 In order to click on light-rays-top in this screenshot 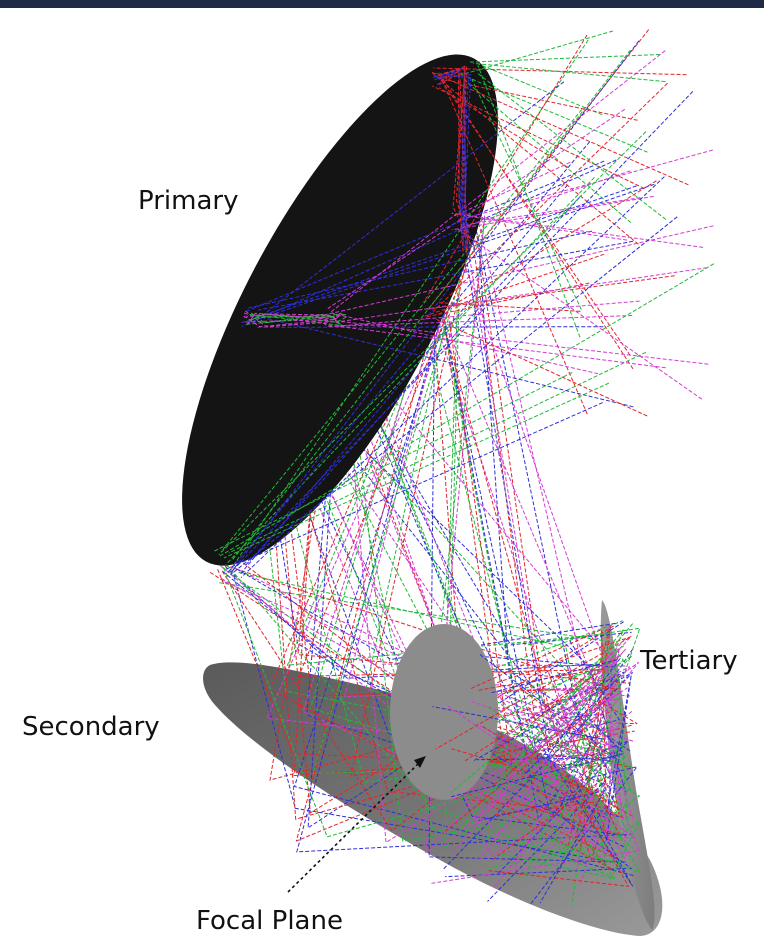, I will do `click(535, 765)`.